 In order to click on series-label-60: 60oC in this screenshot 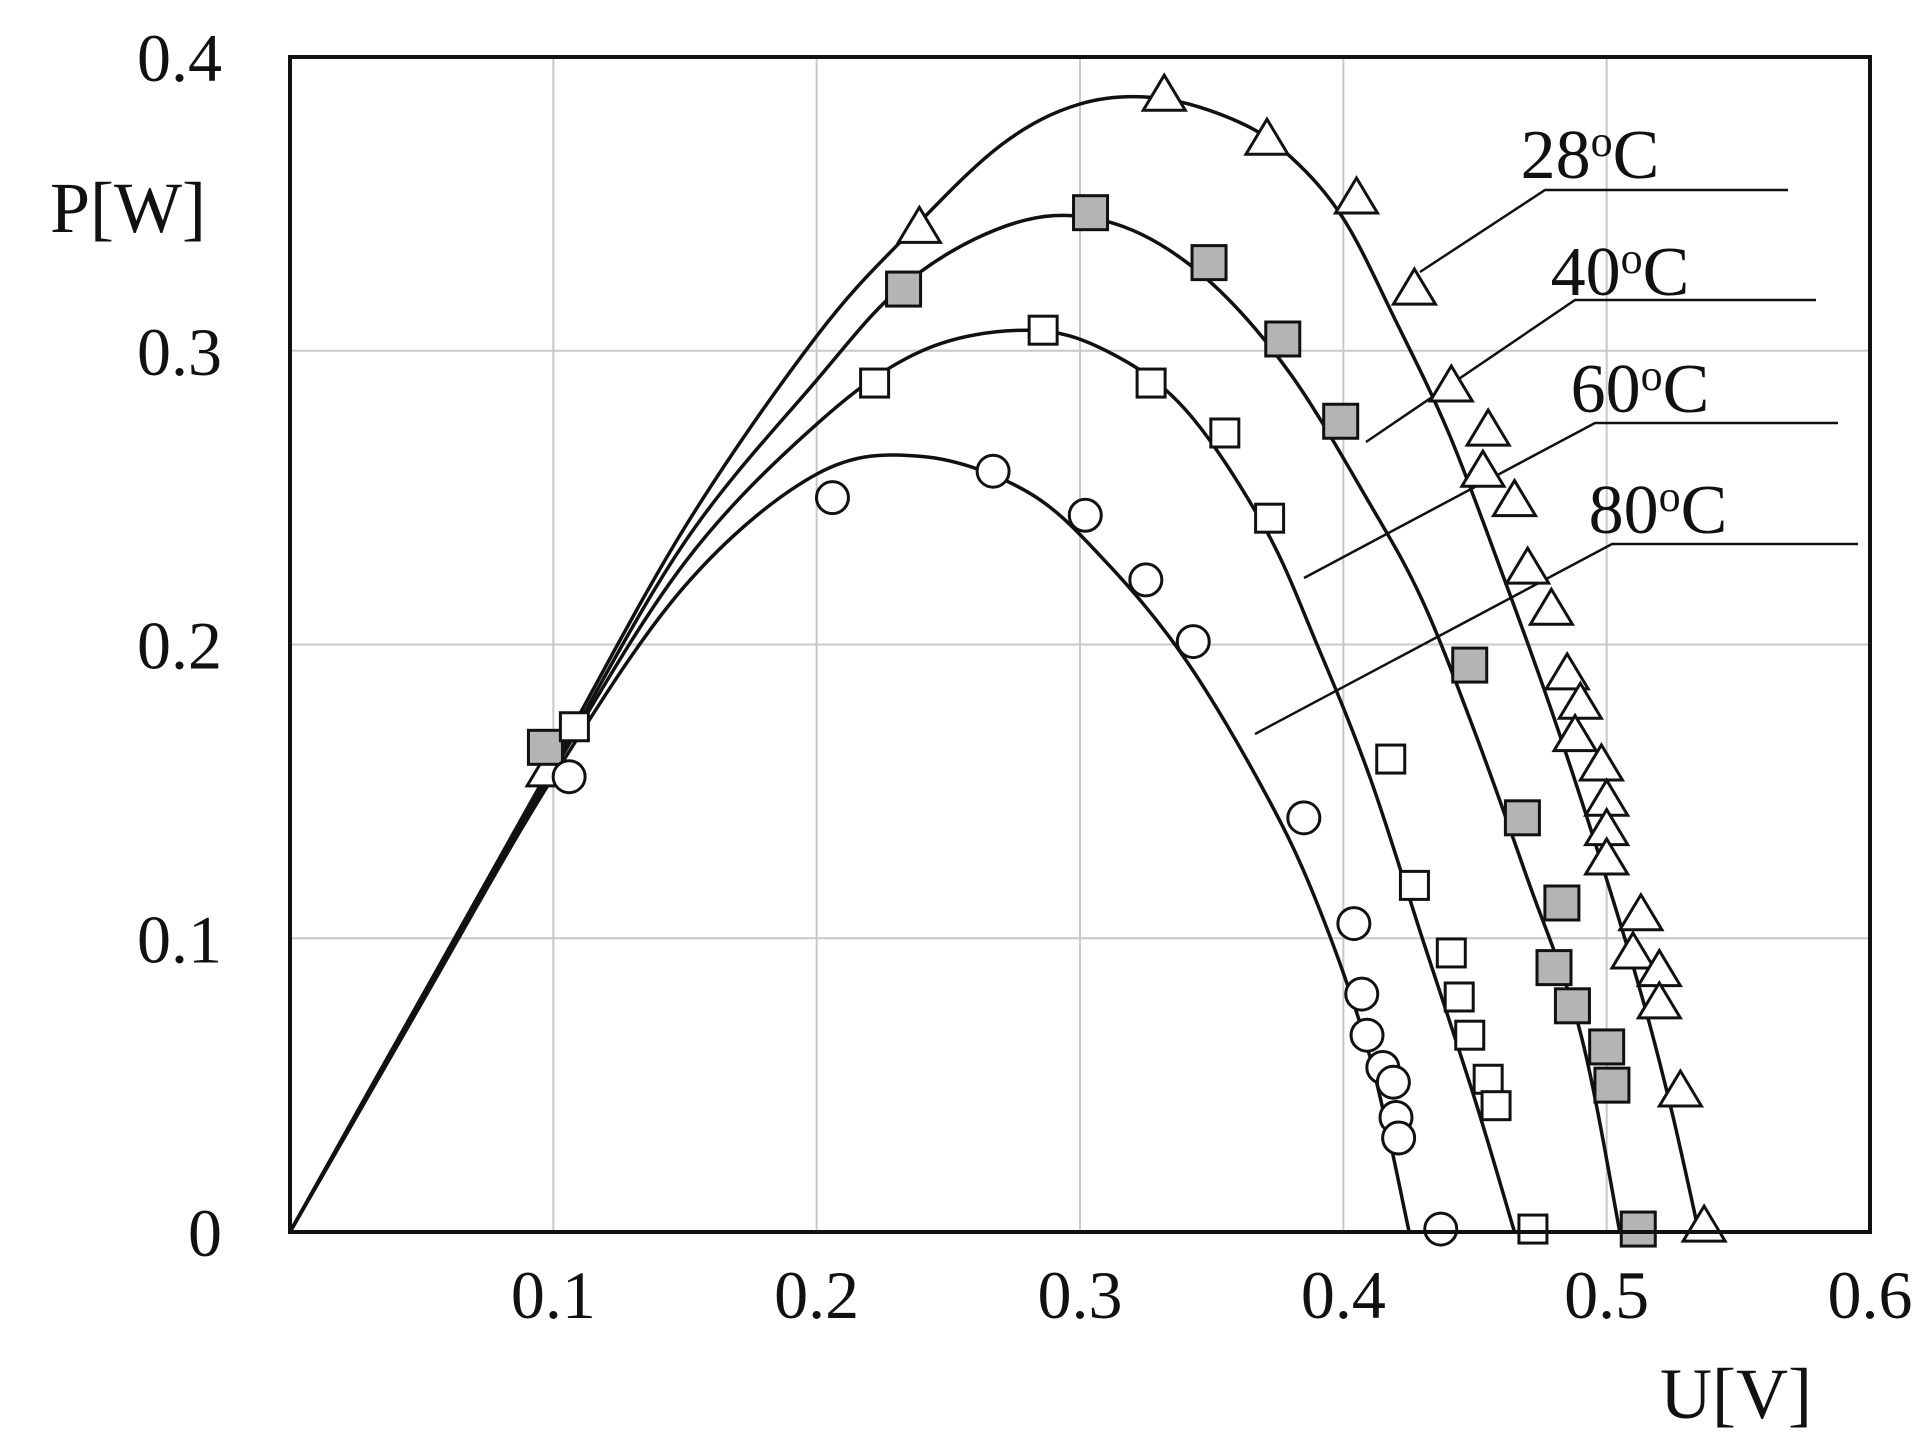, I will do `click(1640, 389)`.